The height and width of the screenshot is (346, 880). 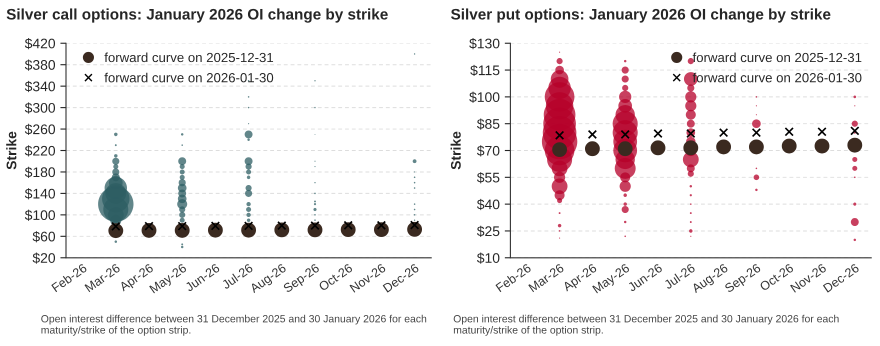 What do you see at coordinates (484, 44) in the screenshot?
I see `y-tick-label: $130` at bounding box center [484, 44].